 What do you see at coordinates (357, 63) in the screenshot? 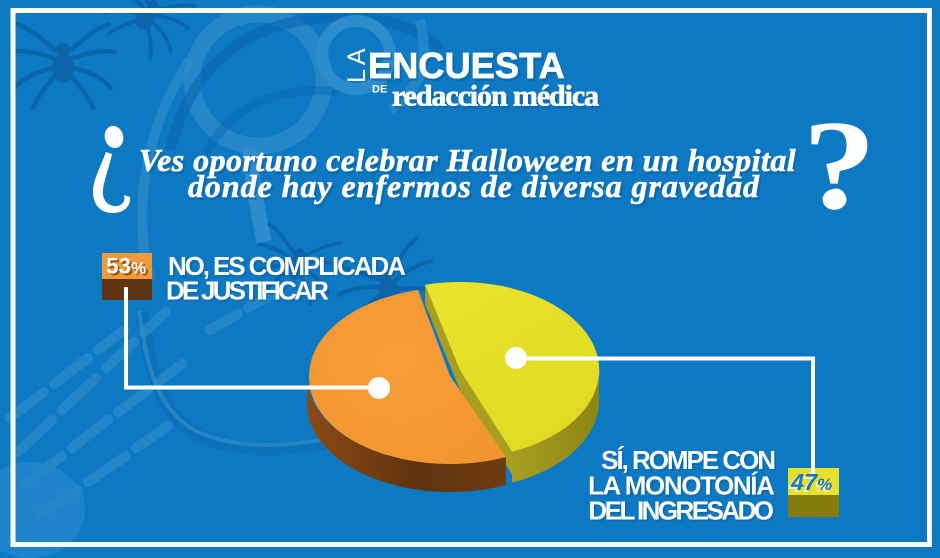
I see `svg-text: LA` at bounding box center [357, 63].